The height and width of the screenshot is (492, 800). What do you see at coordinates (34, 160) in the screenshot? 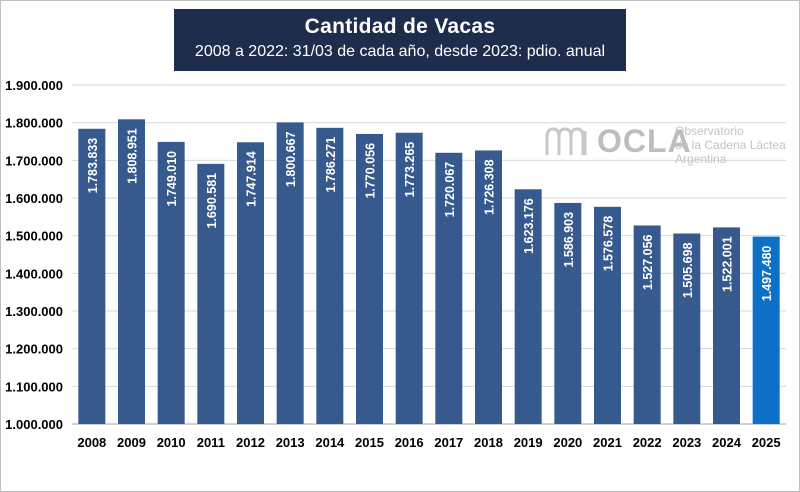
I see `y-tick-label: 1.700.000` at bounding box center [34, 160].